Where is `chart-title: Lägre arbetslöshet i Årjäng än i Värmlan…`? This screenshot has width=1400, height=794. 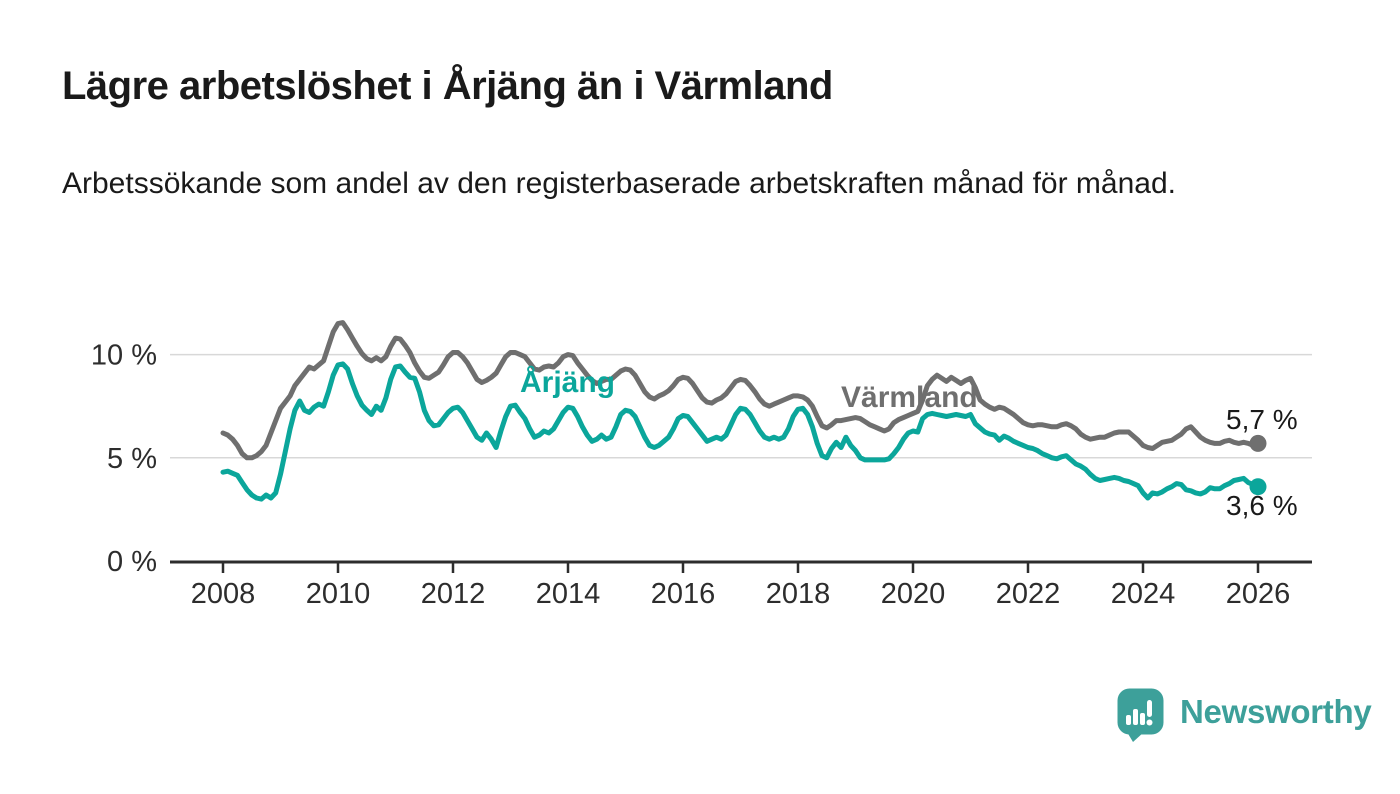
chart-title: Lägre arbetslöshet i Årjäng än i Värmlan… is located at coordinates (447, 86).